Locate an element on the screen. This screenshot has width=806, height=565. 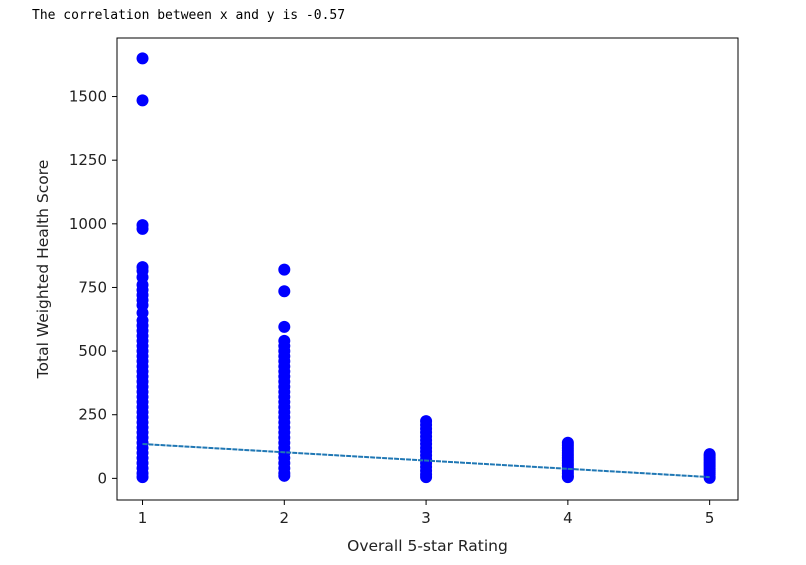
x-tick-label: 2 is located at coordinates (285, 518).